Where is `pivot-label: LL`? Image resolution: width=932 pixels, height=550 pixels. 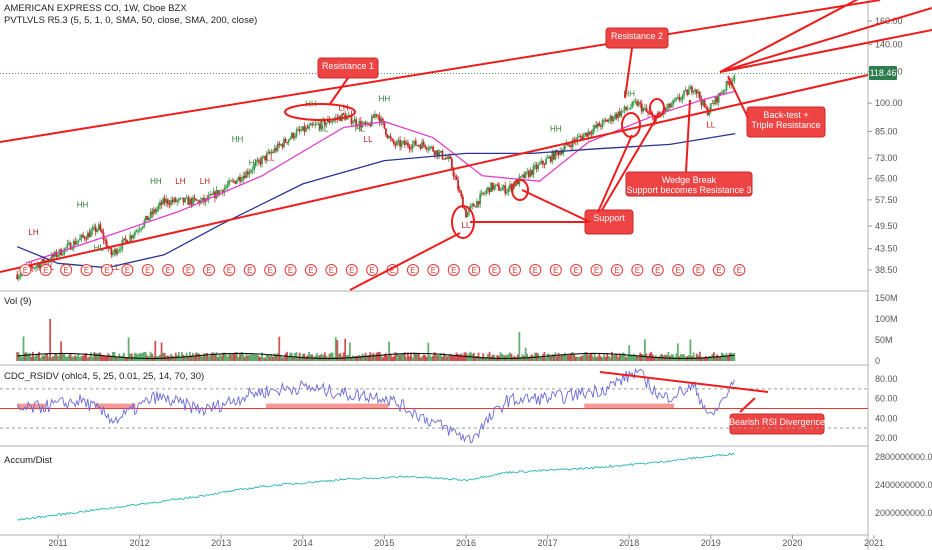 pivot-label: LL is located at coordinates (368, 139).